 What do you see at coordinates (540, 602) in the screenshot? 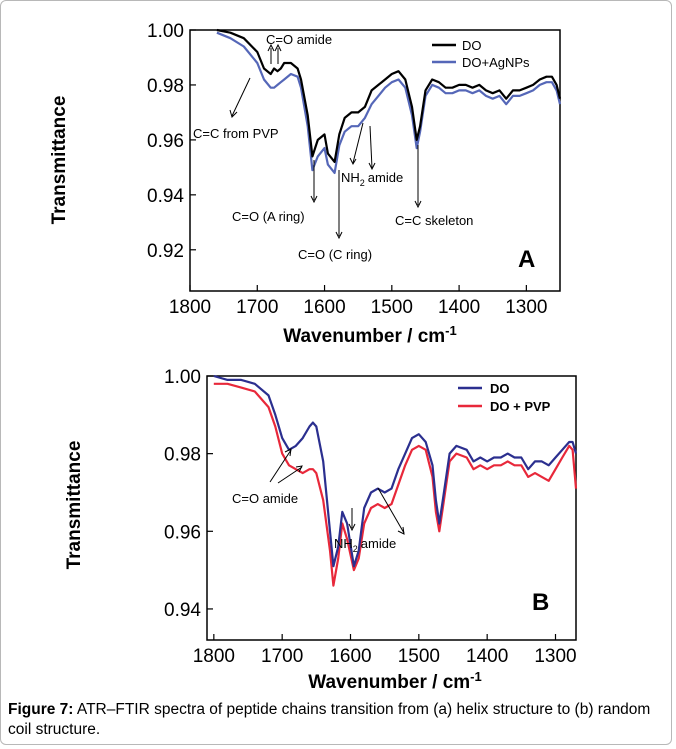
I see `panel-label-b: B` at bounding box center [540, 602].